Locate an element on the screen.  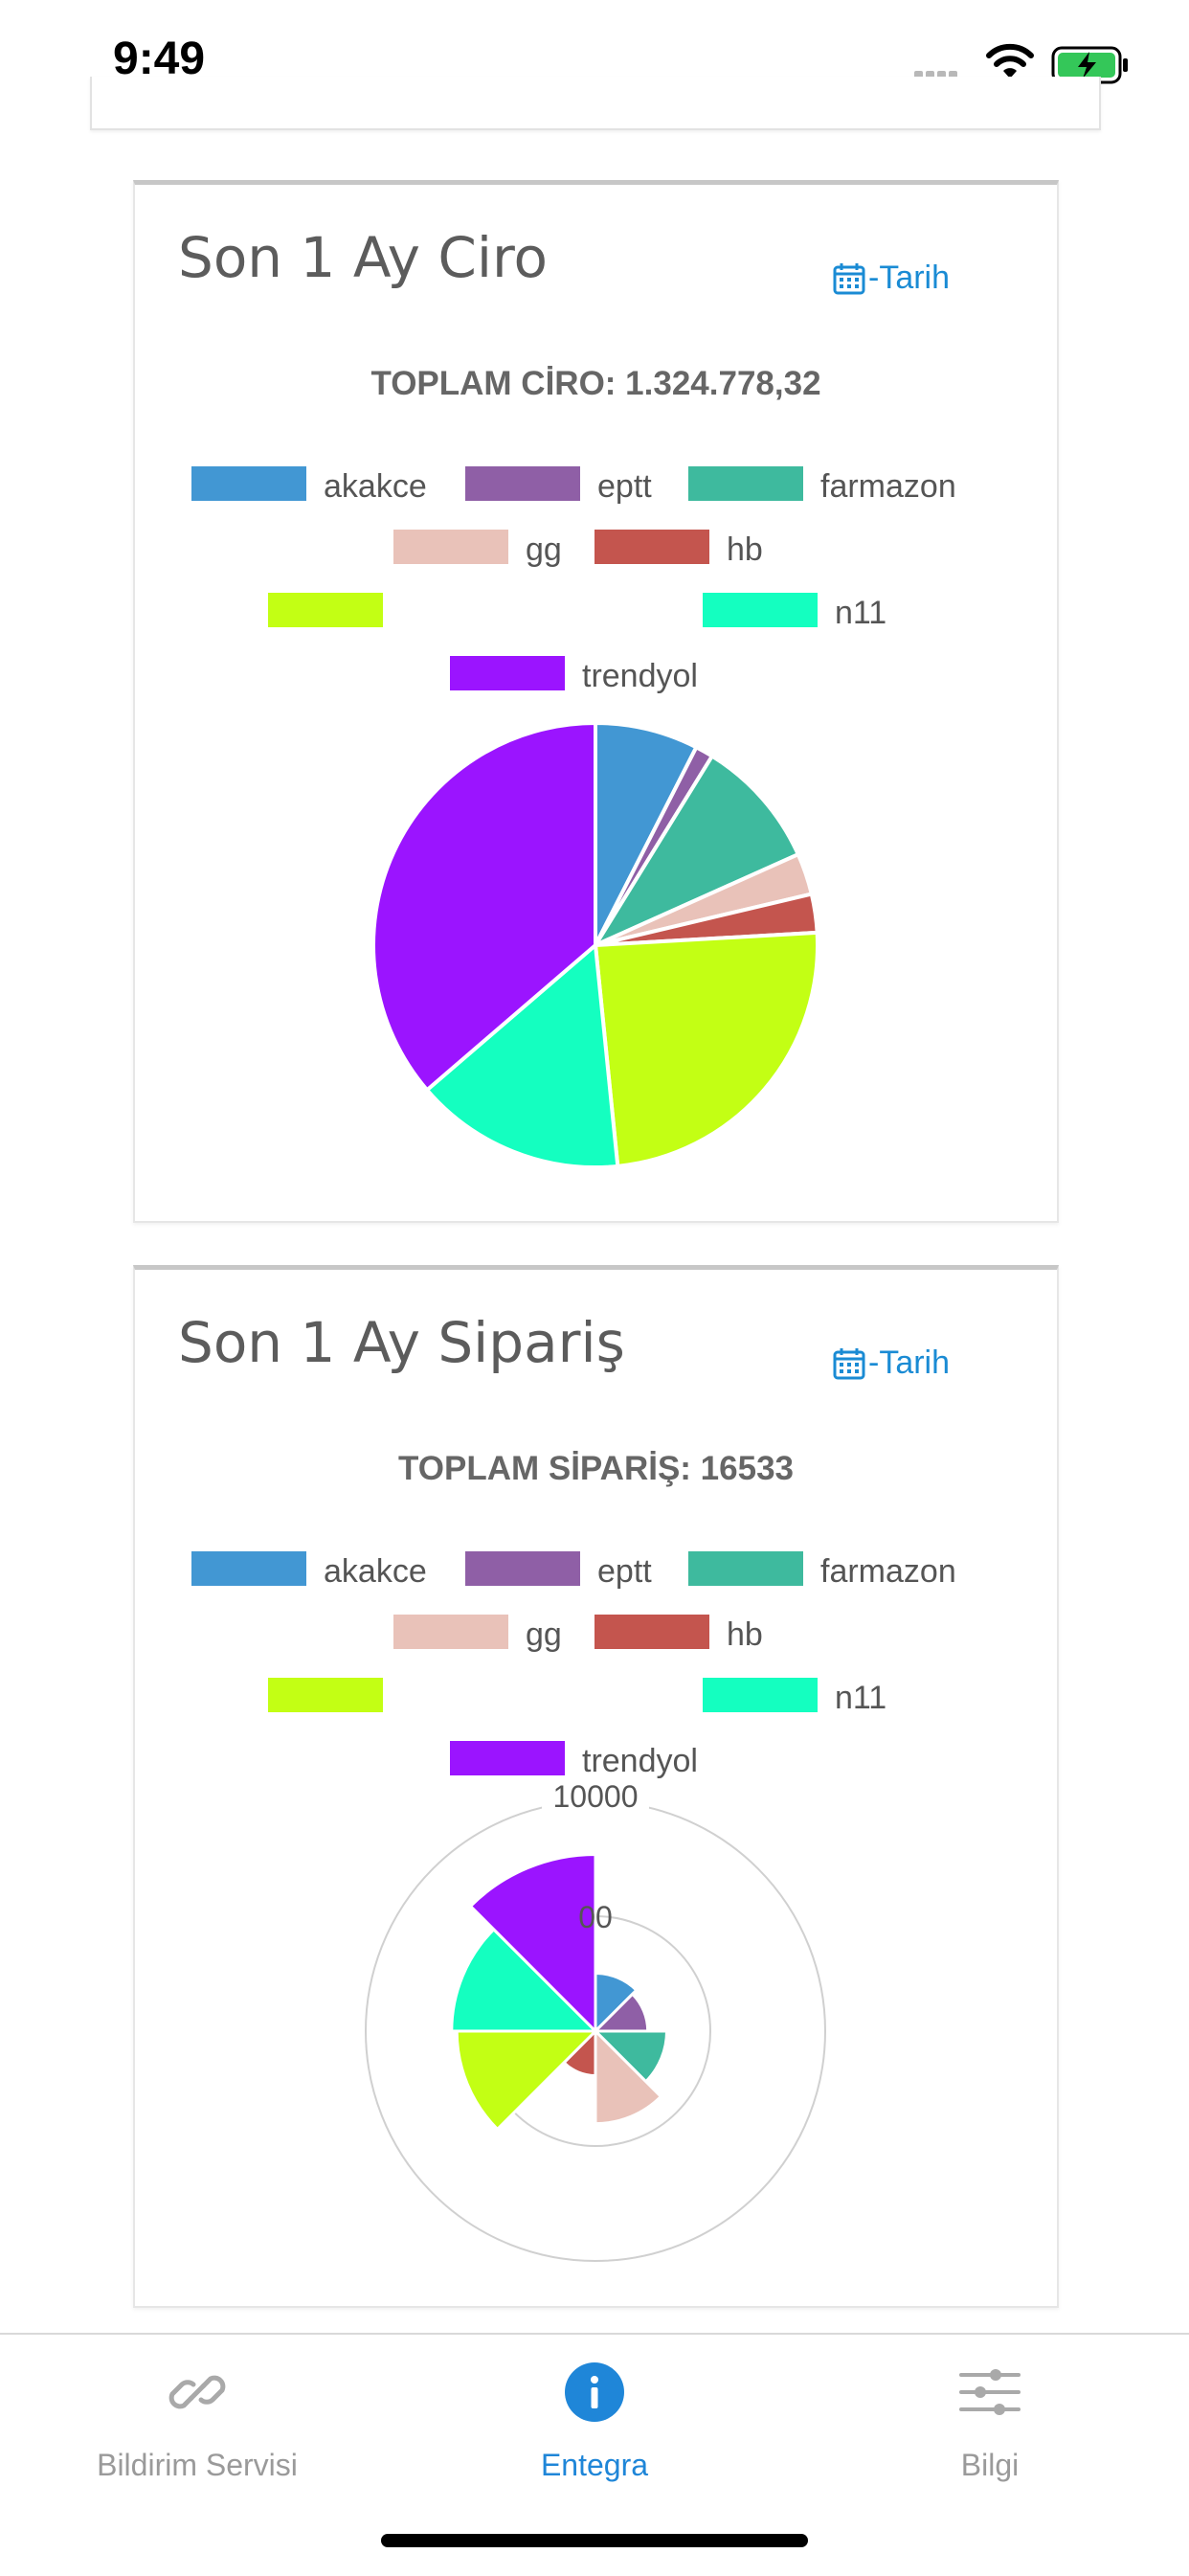
tab-label: Entegra is located at coordinates (594, 2465).